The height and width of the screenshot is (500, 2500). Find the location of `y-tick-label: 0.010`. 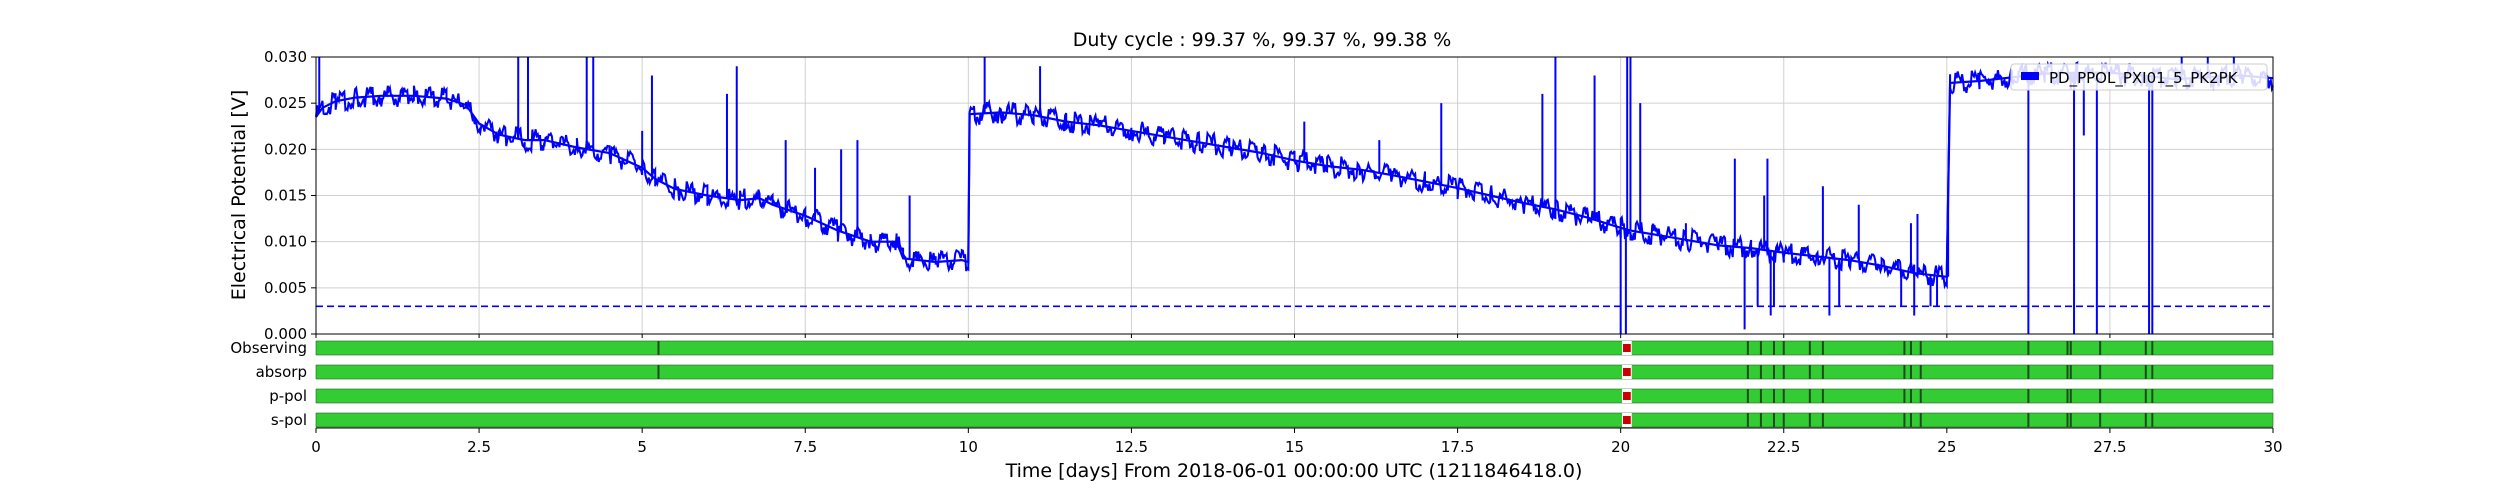

y-tick-label: 0.010 is located at coordinates (285, 242).